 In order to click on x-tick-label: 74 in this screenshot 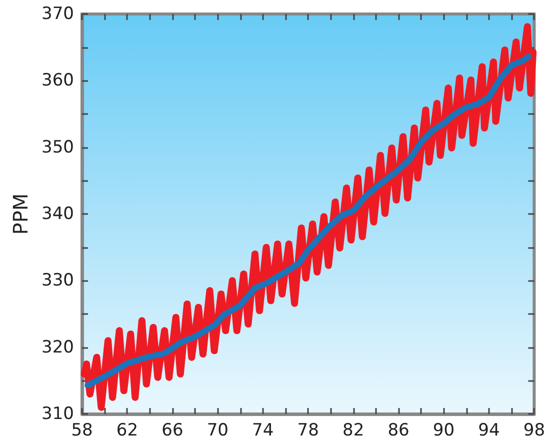, I will do `click(263, 430)`.